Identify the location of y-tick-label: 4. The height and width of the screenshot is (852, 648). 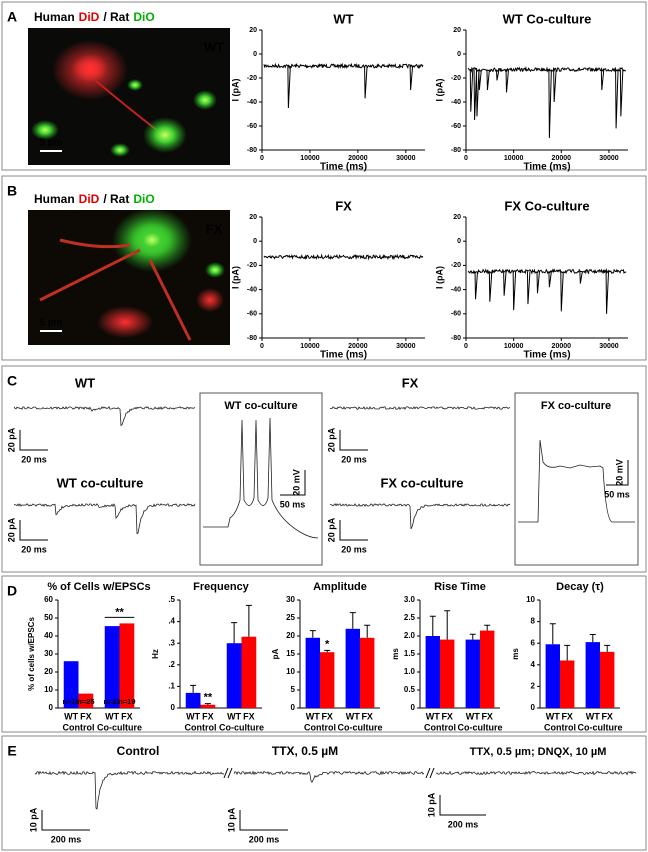
(533, 664).